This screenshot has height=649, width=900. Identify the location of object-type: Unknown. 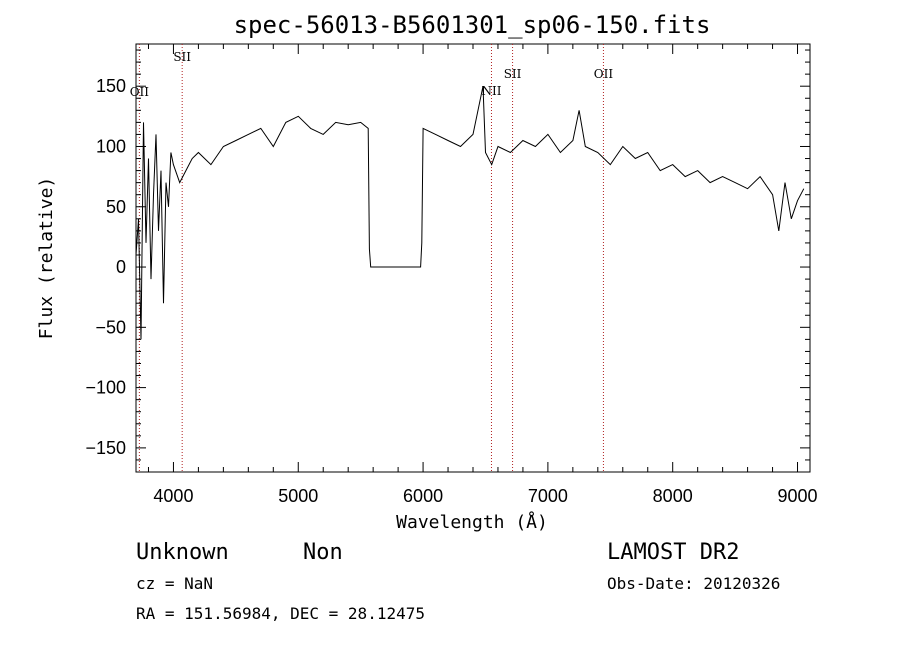
(182, 552).